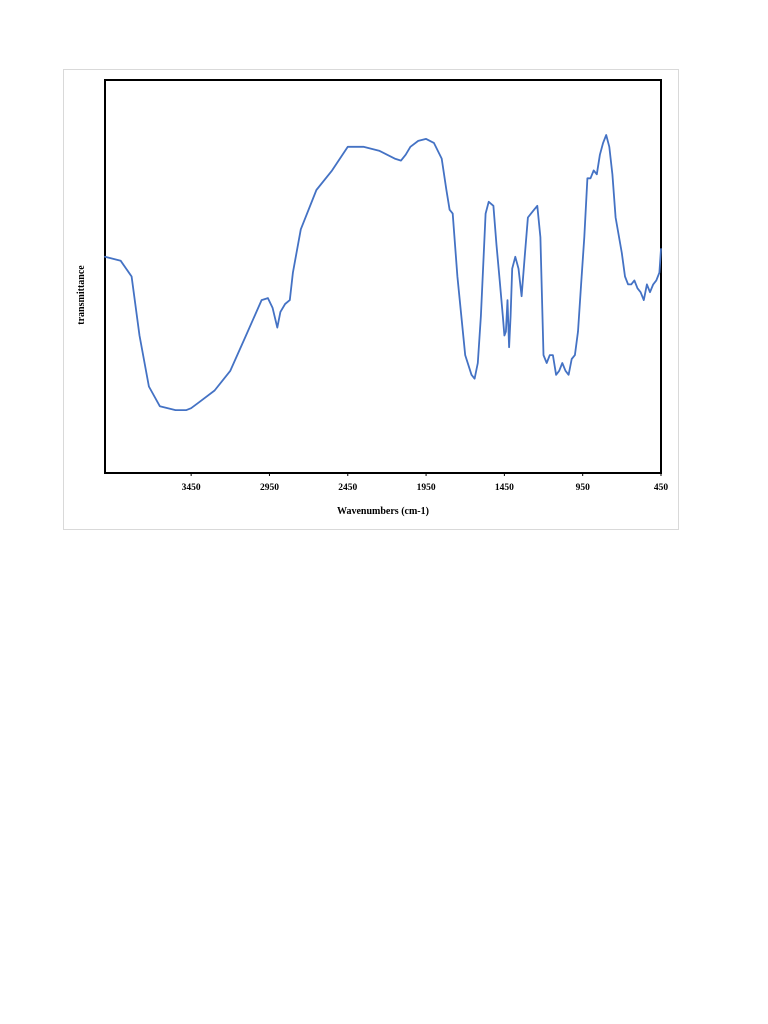 Image resolution: width=768 pixels, height=1024 pixels. I want to click on x-axis-ticks: 3450 2950 2450 1950 1450 950 450, so click(425, 483).